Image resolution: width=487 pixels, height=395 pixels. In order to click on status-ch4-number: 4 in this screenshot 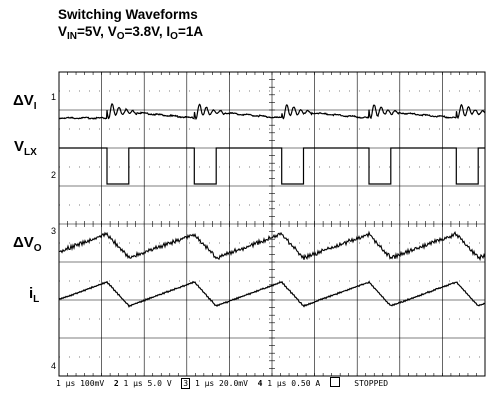, I will do `click(260, 383)`.